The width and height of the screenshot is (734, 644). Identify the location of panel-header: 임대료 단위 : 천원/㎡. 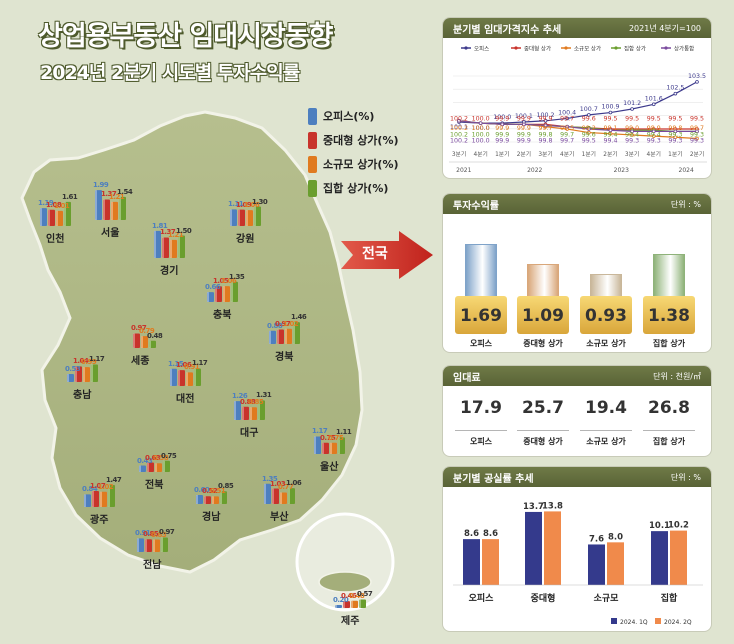
(577, 376).